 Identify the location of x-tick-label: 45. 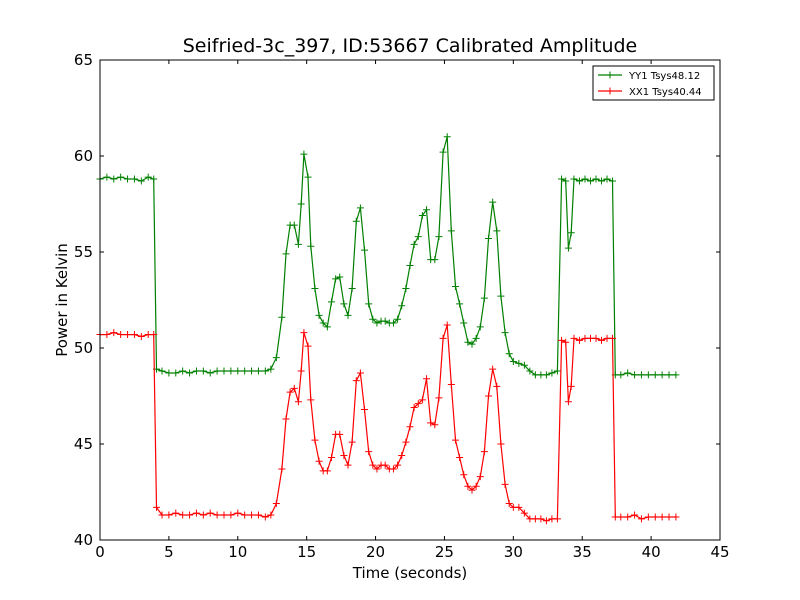
(719, 552).